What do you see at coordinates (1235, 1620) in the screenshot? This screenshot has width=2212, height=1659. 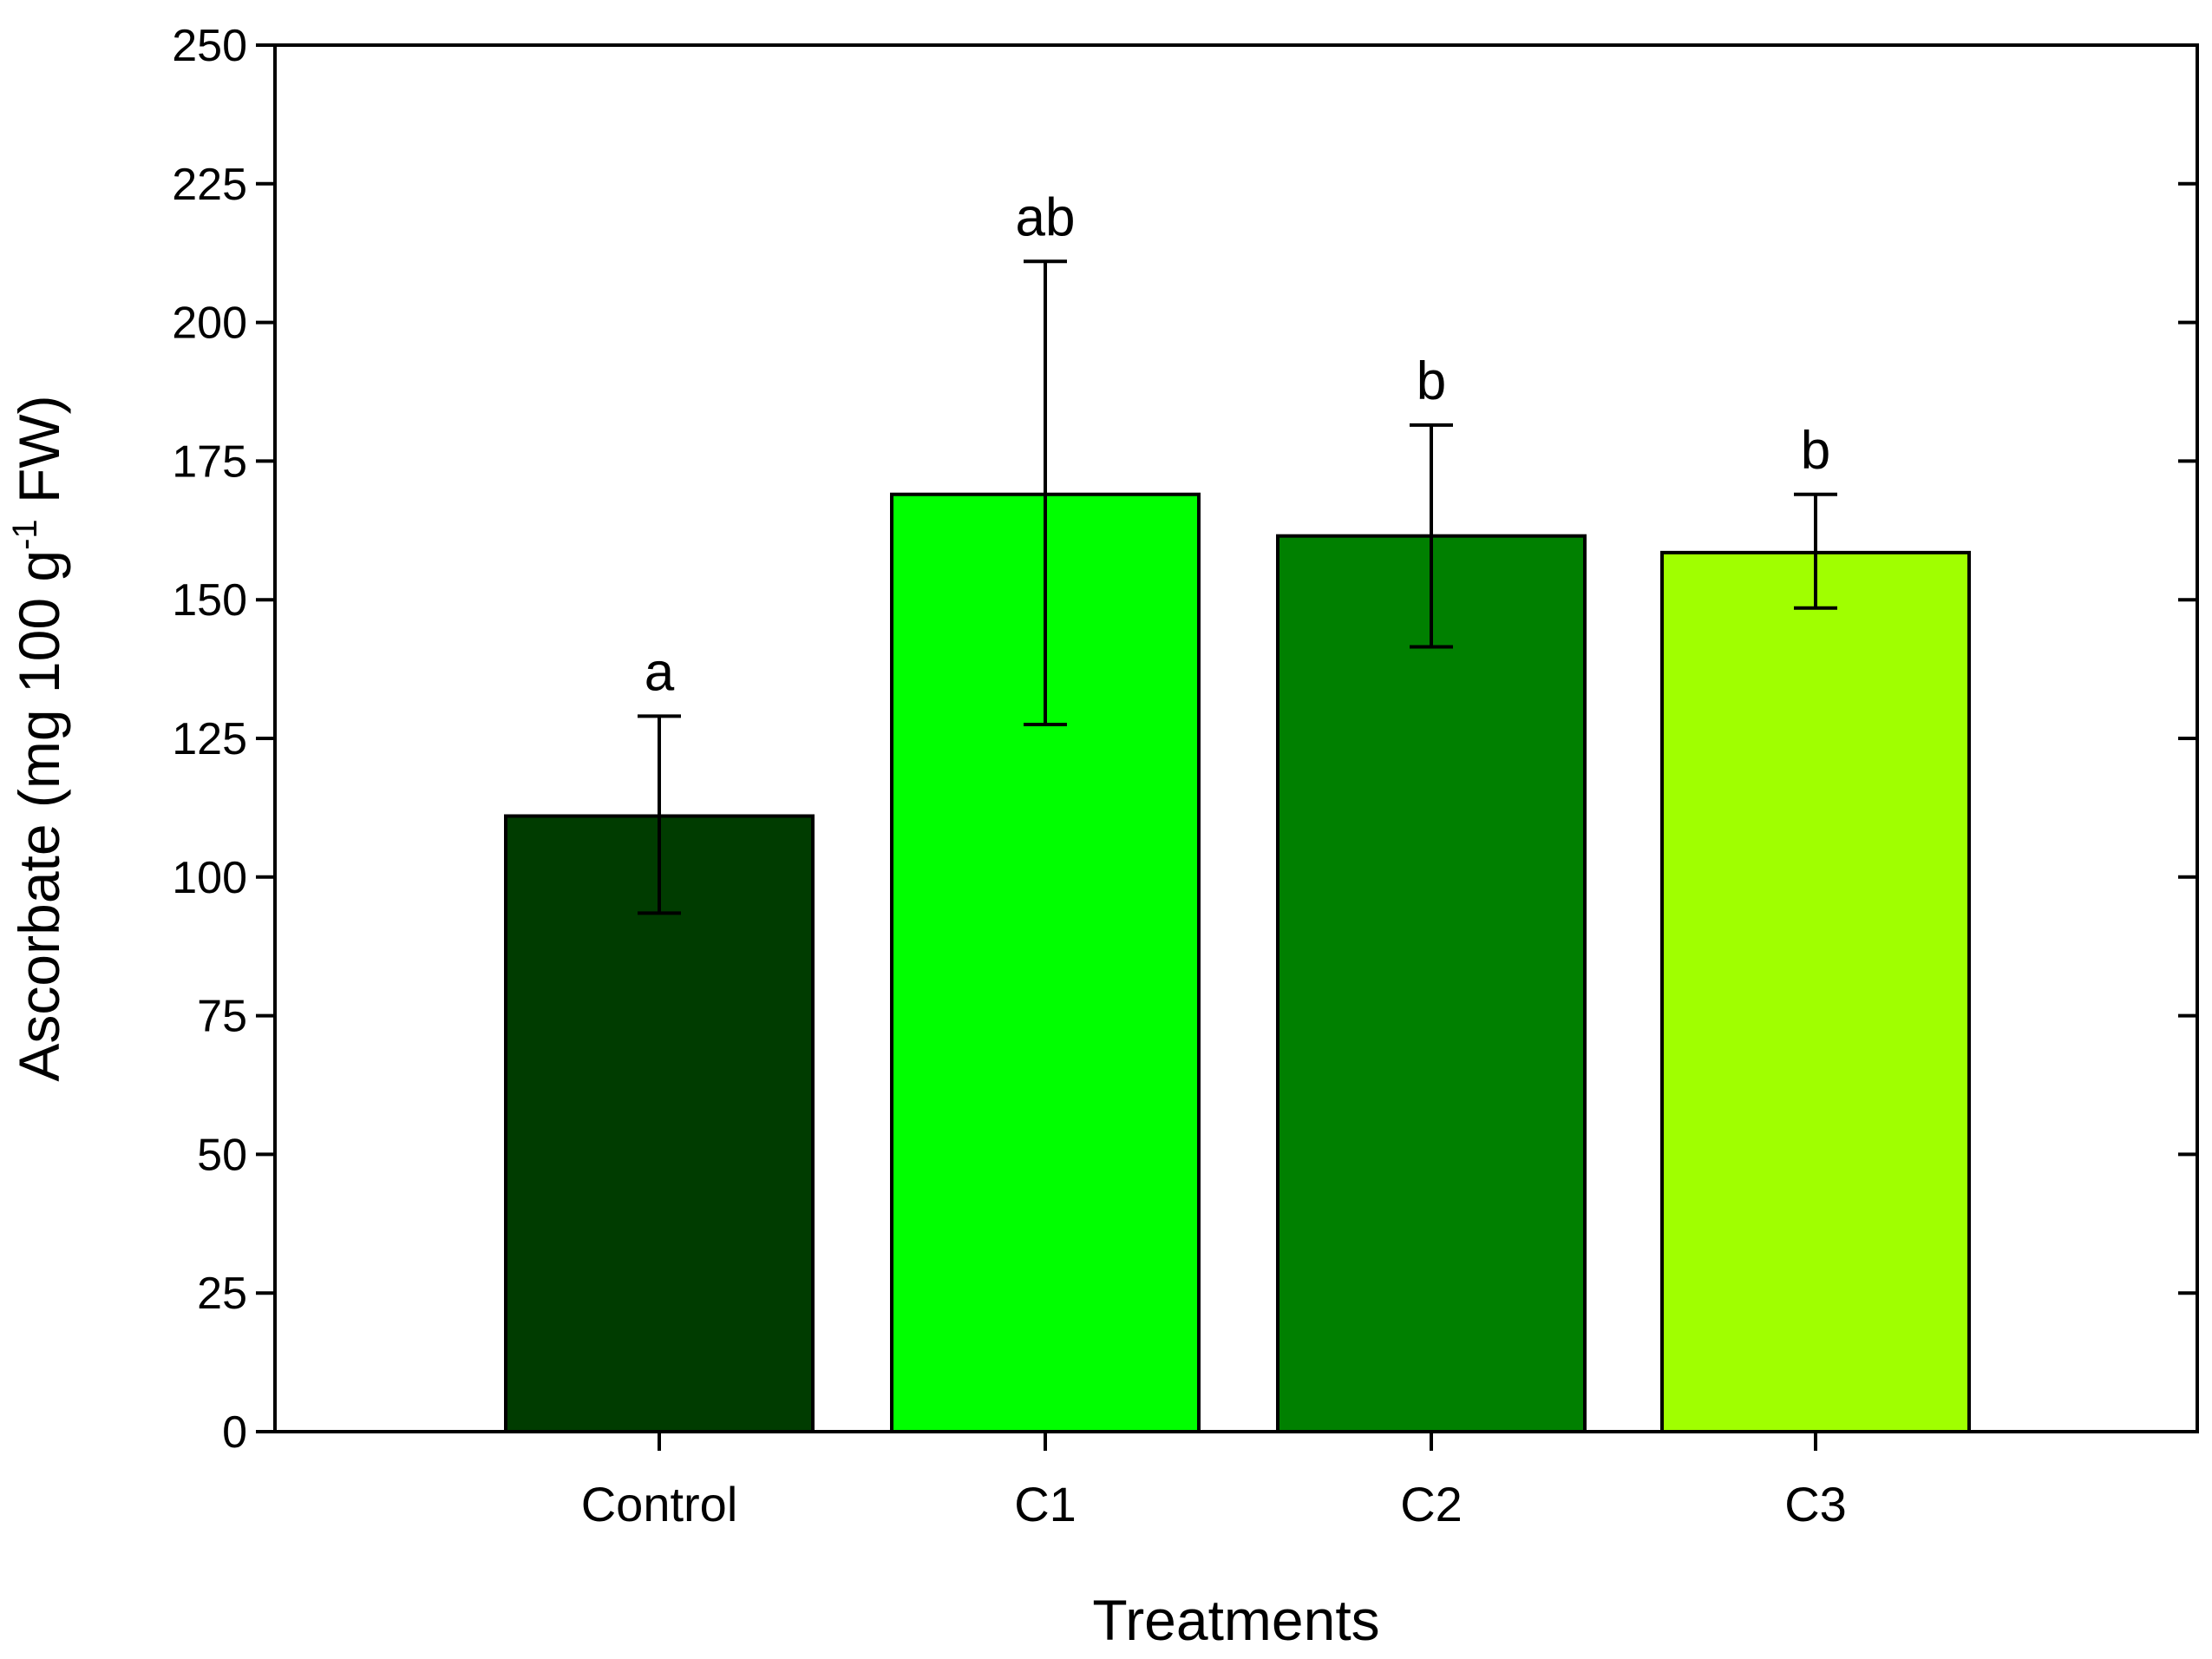 I see `x-axis-title: Treatments` at bounding box center [1235, 1620].